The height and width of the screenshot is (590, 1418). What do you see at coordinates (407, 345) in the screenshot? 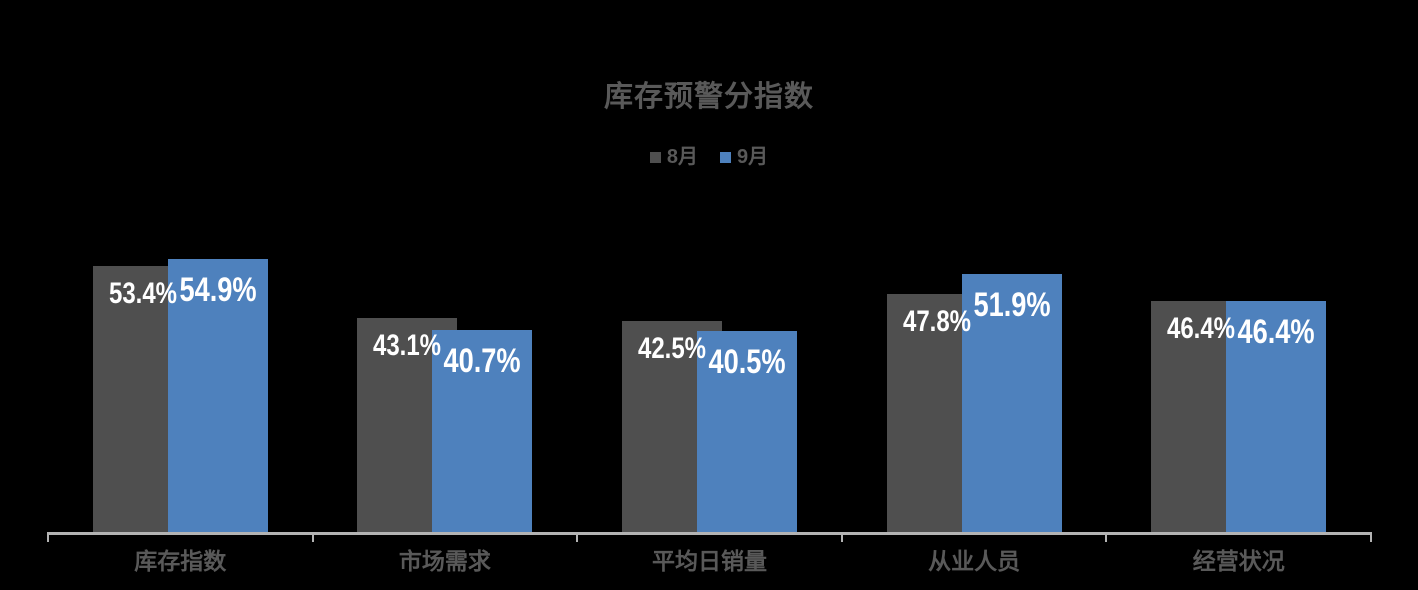
I see `bar-value-label: 43.1%` at bounding box center [407, 345].